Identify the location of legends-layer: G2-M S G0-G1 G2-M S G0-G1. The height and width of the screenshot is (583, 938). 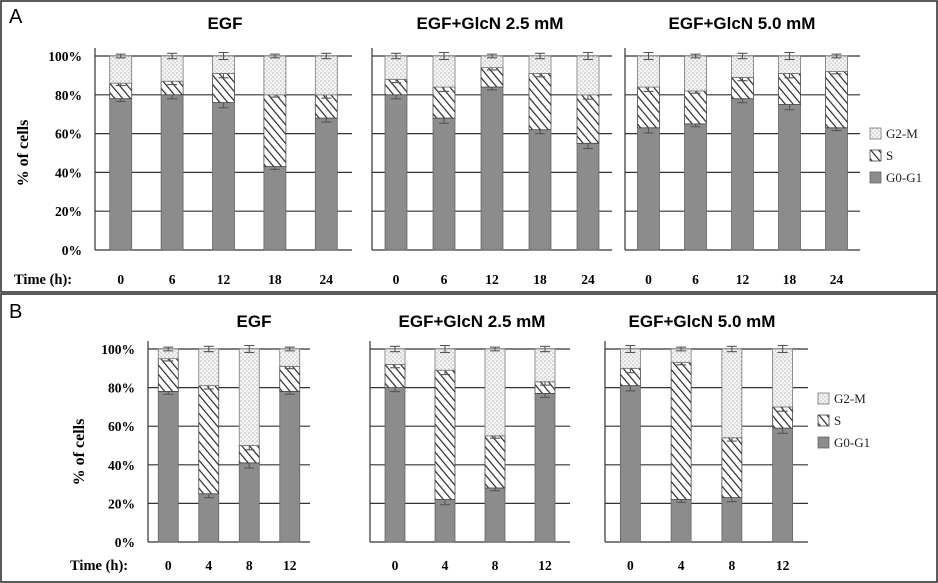
(869, 288).